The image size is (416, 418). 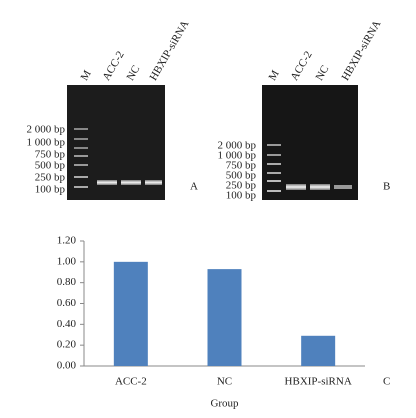 What do you see at coordinates (67, 366) in the screenshot?
I see `y-tick-label: 0.00` at bounding box center [67, 366].